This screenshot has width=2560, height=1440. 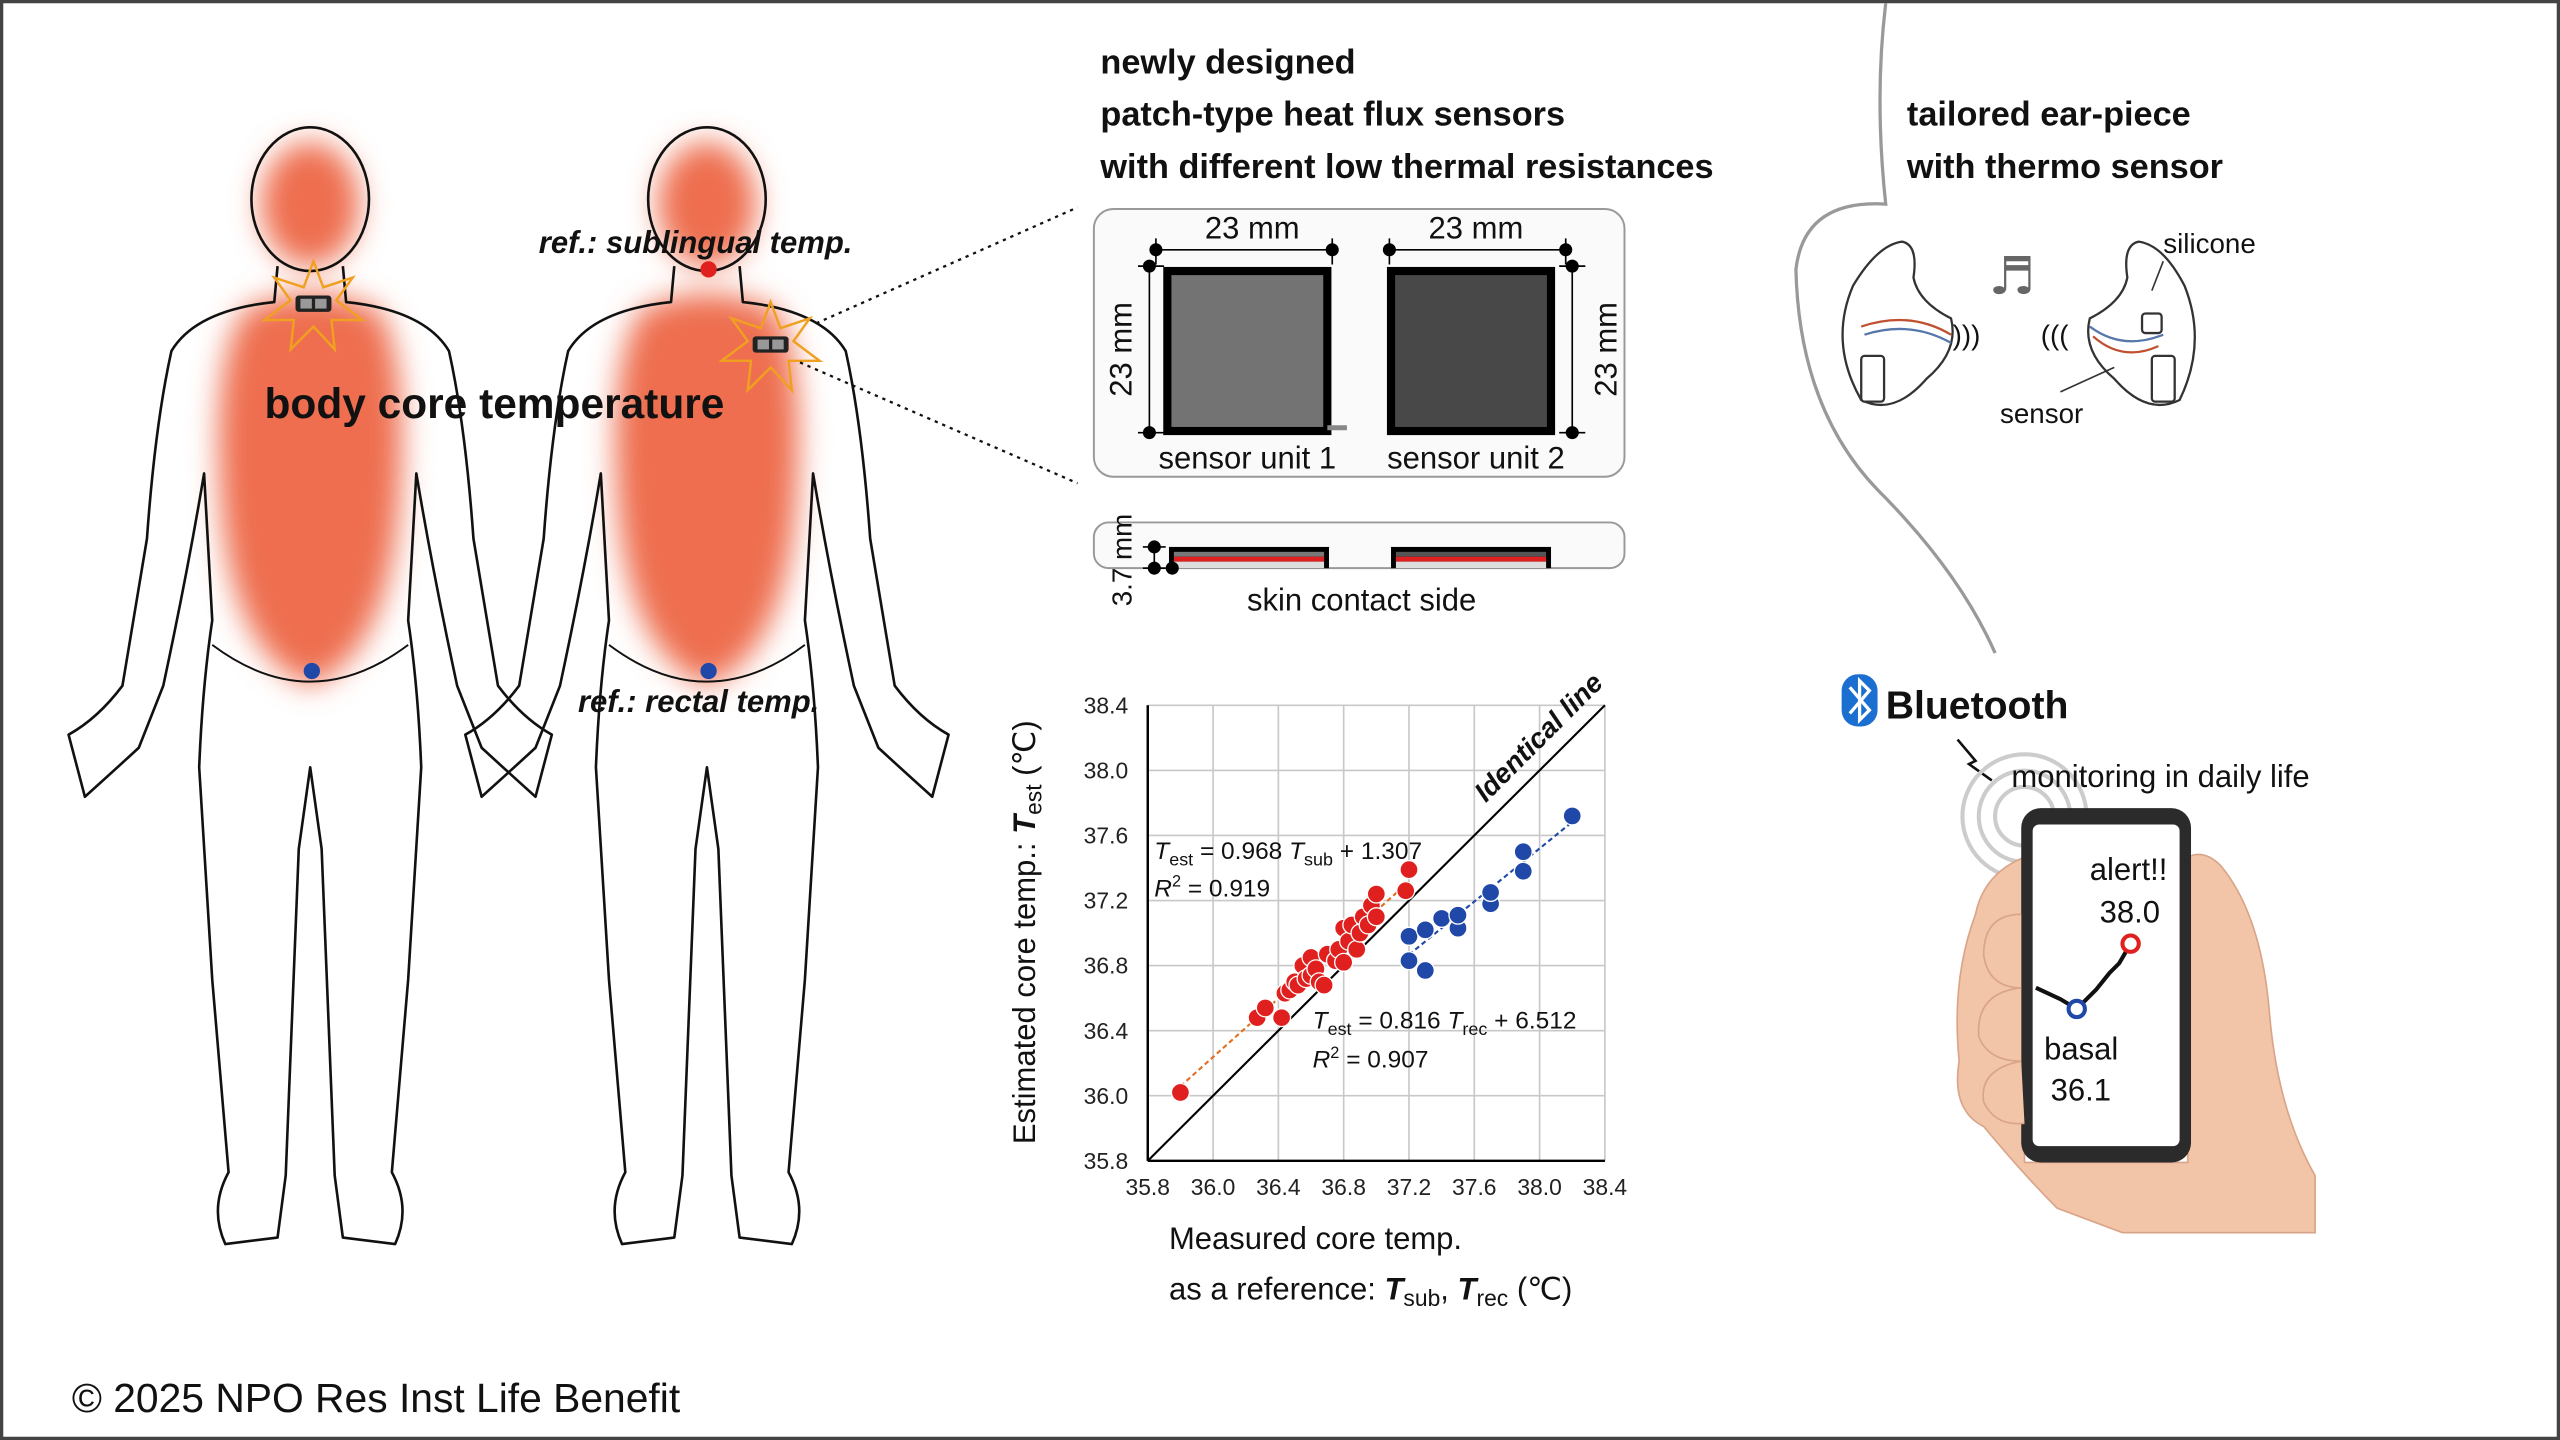 What do you see at coordinates (1278, 1187) in the screenshot?
I see `x-tick-label: 36.4` at bounding box center [1278, 1187].